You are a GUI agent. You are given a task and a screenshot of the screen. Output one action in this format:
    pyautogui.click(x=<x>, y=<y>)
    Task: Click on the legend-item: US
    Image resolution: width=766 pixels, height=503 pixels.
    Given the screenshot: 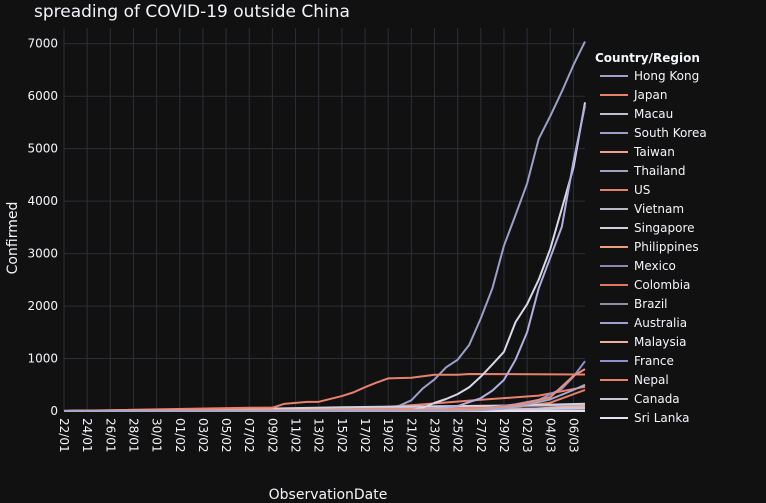 What is the action you would take?
    pyautogui.click(x=642, y=190)
    